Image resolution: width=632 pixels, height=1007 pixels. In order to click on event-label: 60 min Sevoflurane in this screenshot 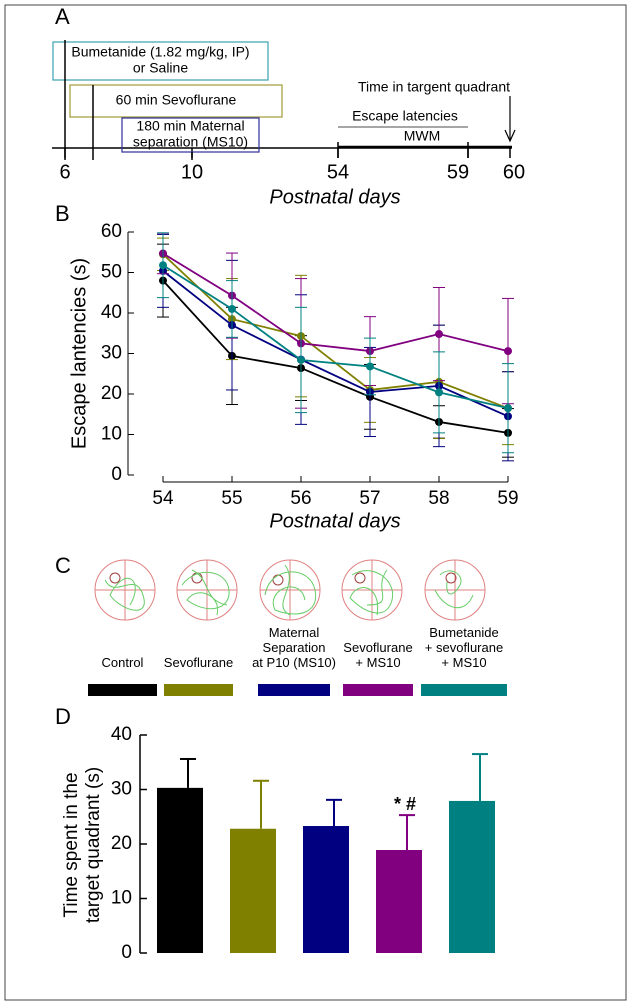, I will do `click(176, 100)`.